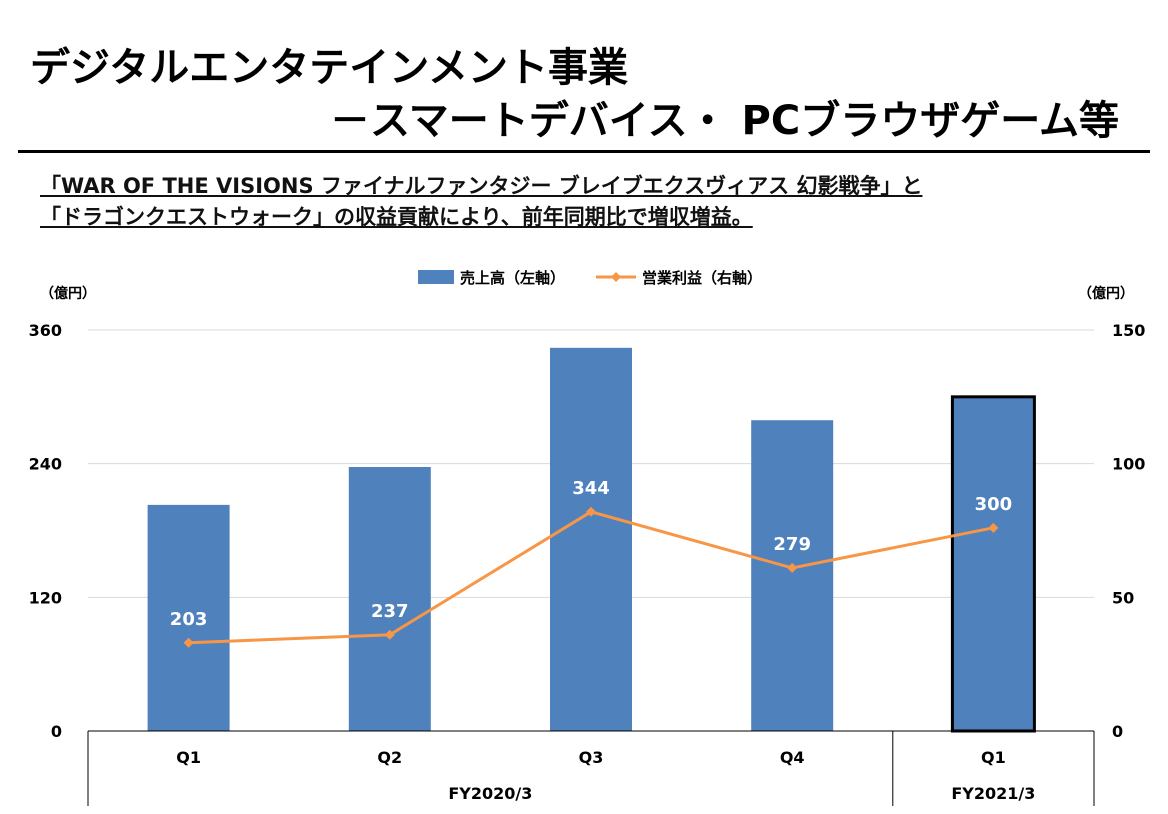 The width and height of the screenshot is (1168, 814). Describe the element at coordinates (56, 731) in the screenshot. I see `y-left-tick-label: 0` at that location.